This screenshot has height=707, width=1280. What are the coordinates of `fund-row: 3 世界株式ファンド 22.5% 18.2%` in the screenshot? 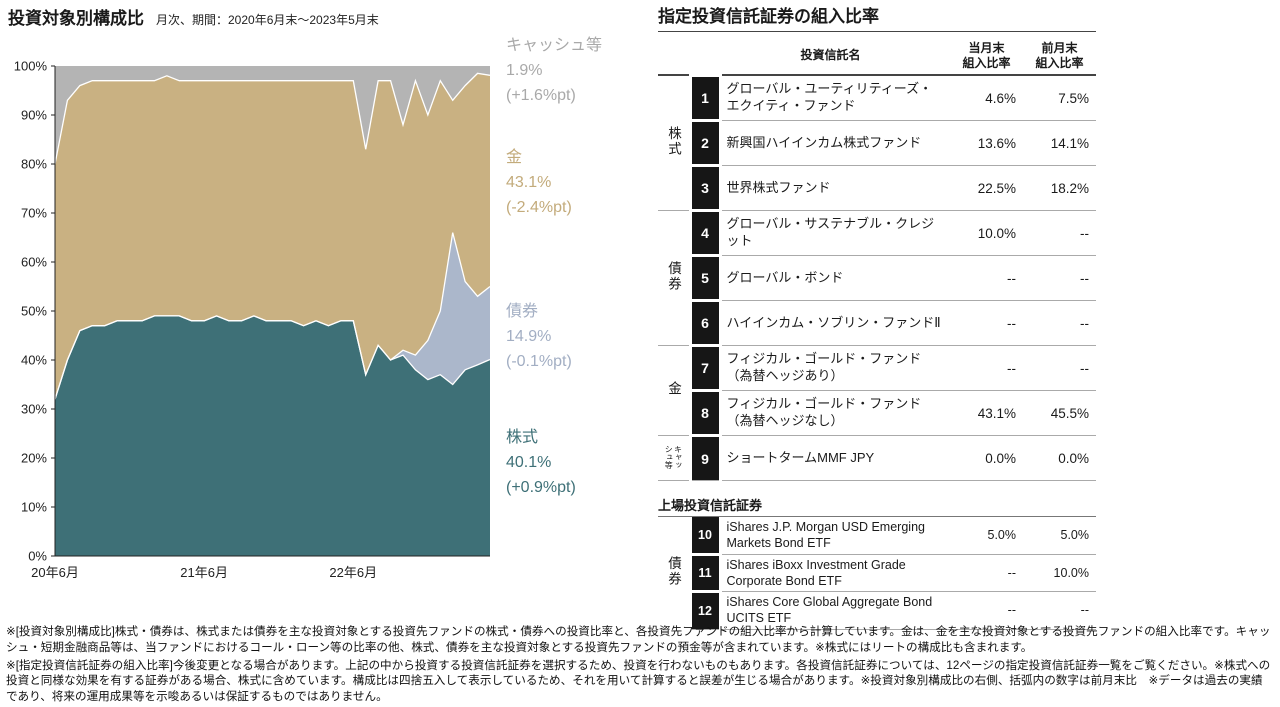 It's located at (877, 188).